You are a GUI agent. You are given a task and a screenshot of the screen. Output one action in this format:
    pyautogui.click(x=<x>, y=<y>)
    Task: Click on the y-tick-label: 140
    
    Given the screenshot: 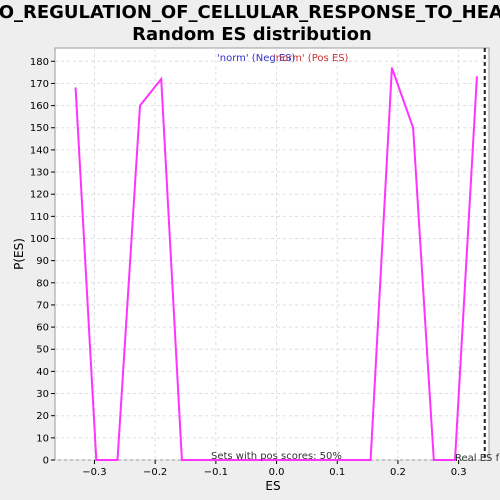 What is the action you would take?
    pyautogui.click(x=39, y=150)
    